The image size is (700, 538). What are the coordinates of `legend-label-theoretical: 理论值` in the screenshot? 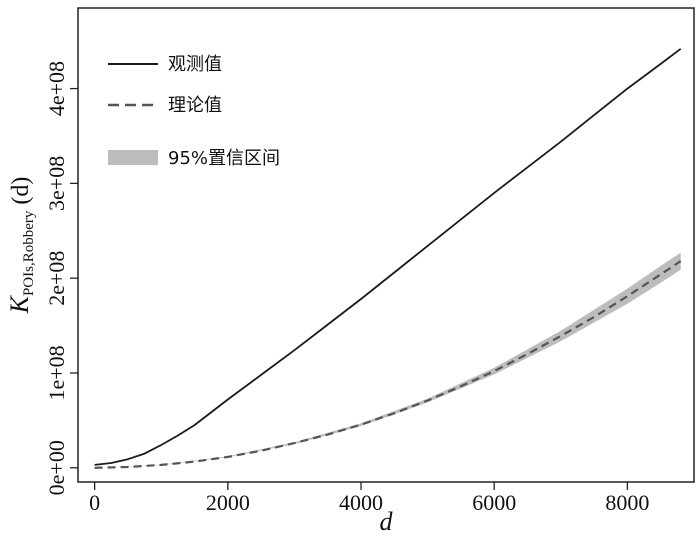 It's located at (195, 105).